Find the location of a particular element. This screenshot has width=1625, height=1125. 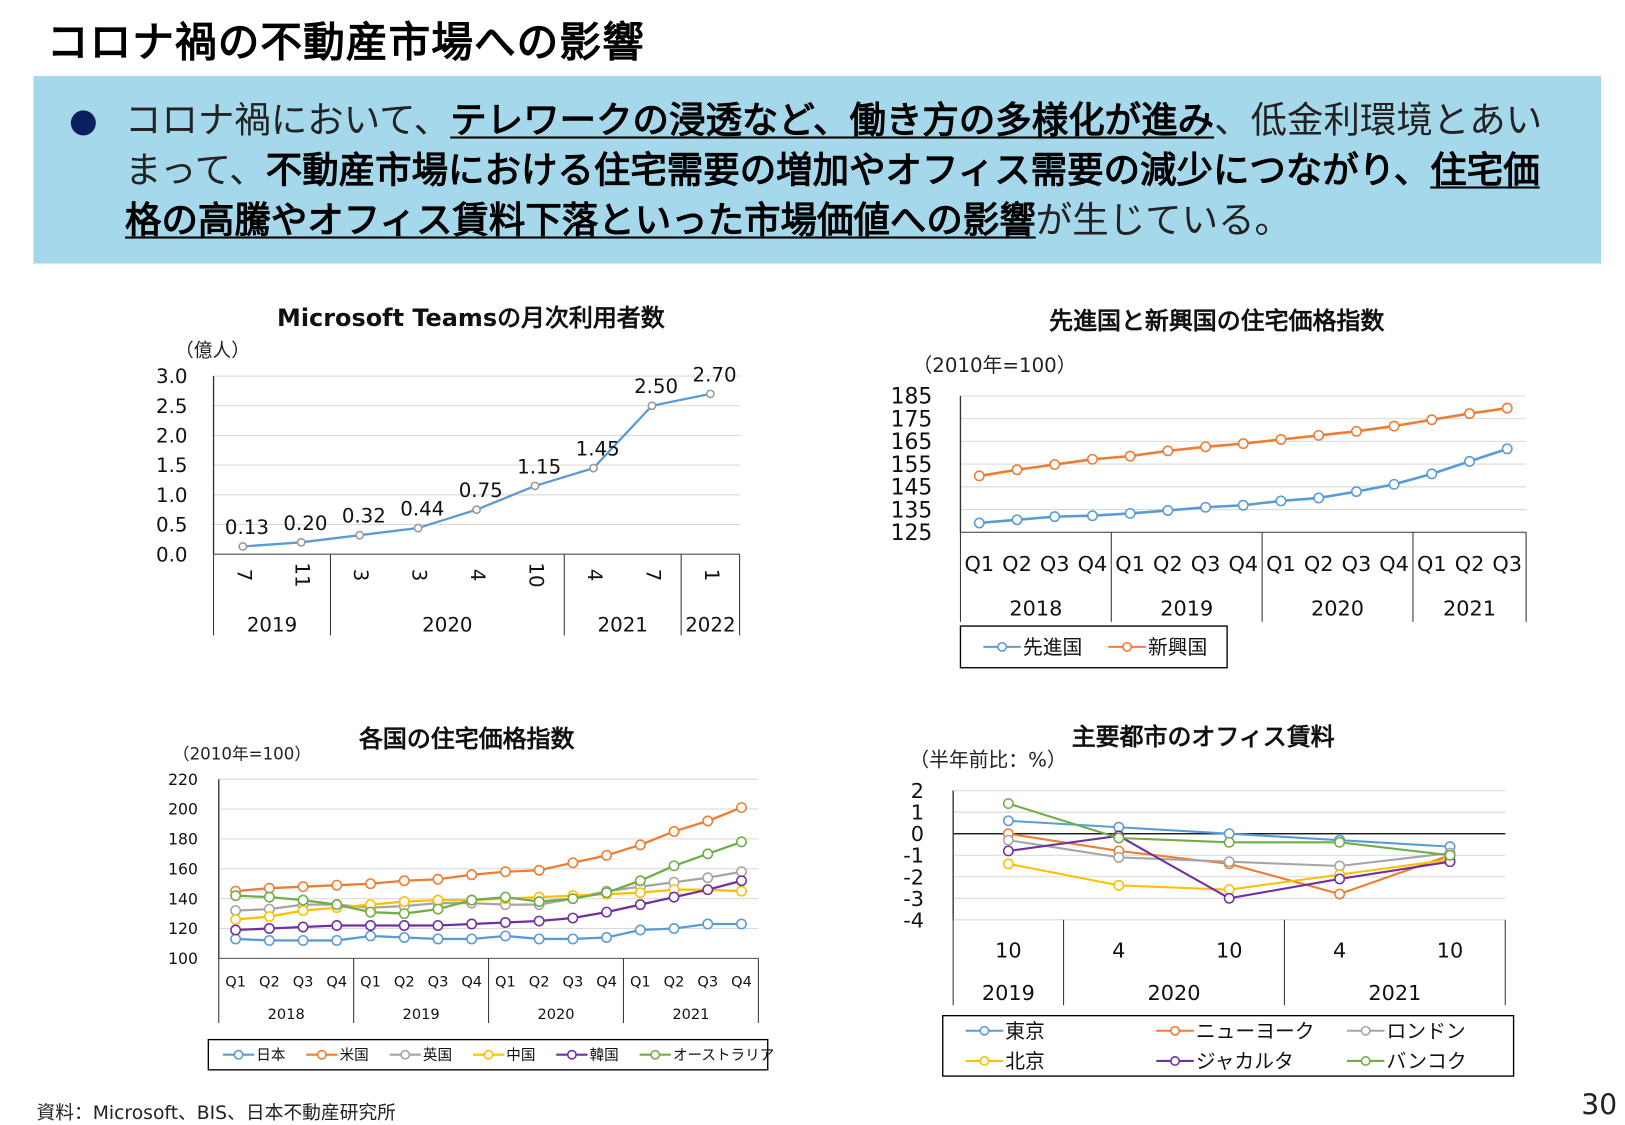

data-label: 0.32 is located at coordinates (364, 516).